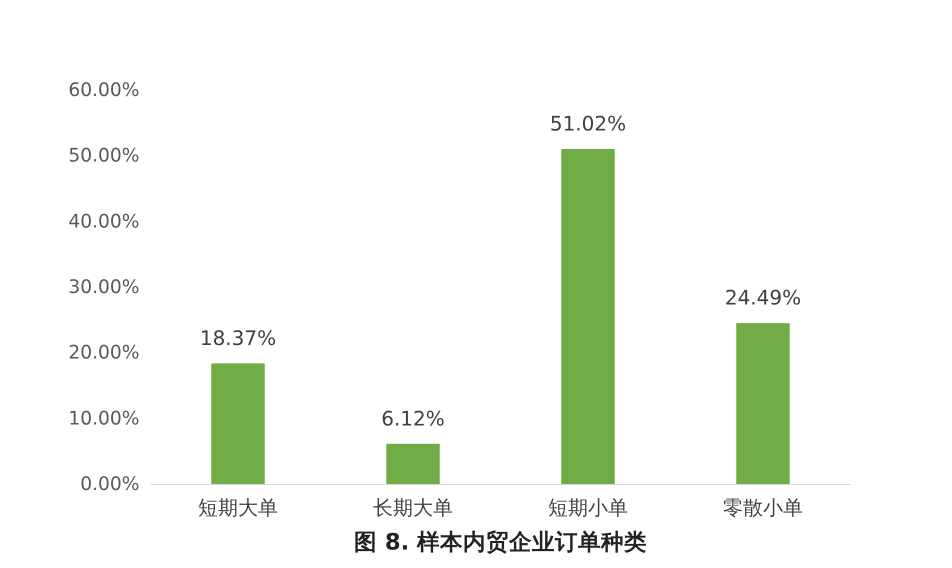 The height and width of the screenshot is (568, 952). Describe the element at coordinates (104, 90) in the screenshot. I see `y-tick-label: 60.00%` at that location.